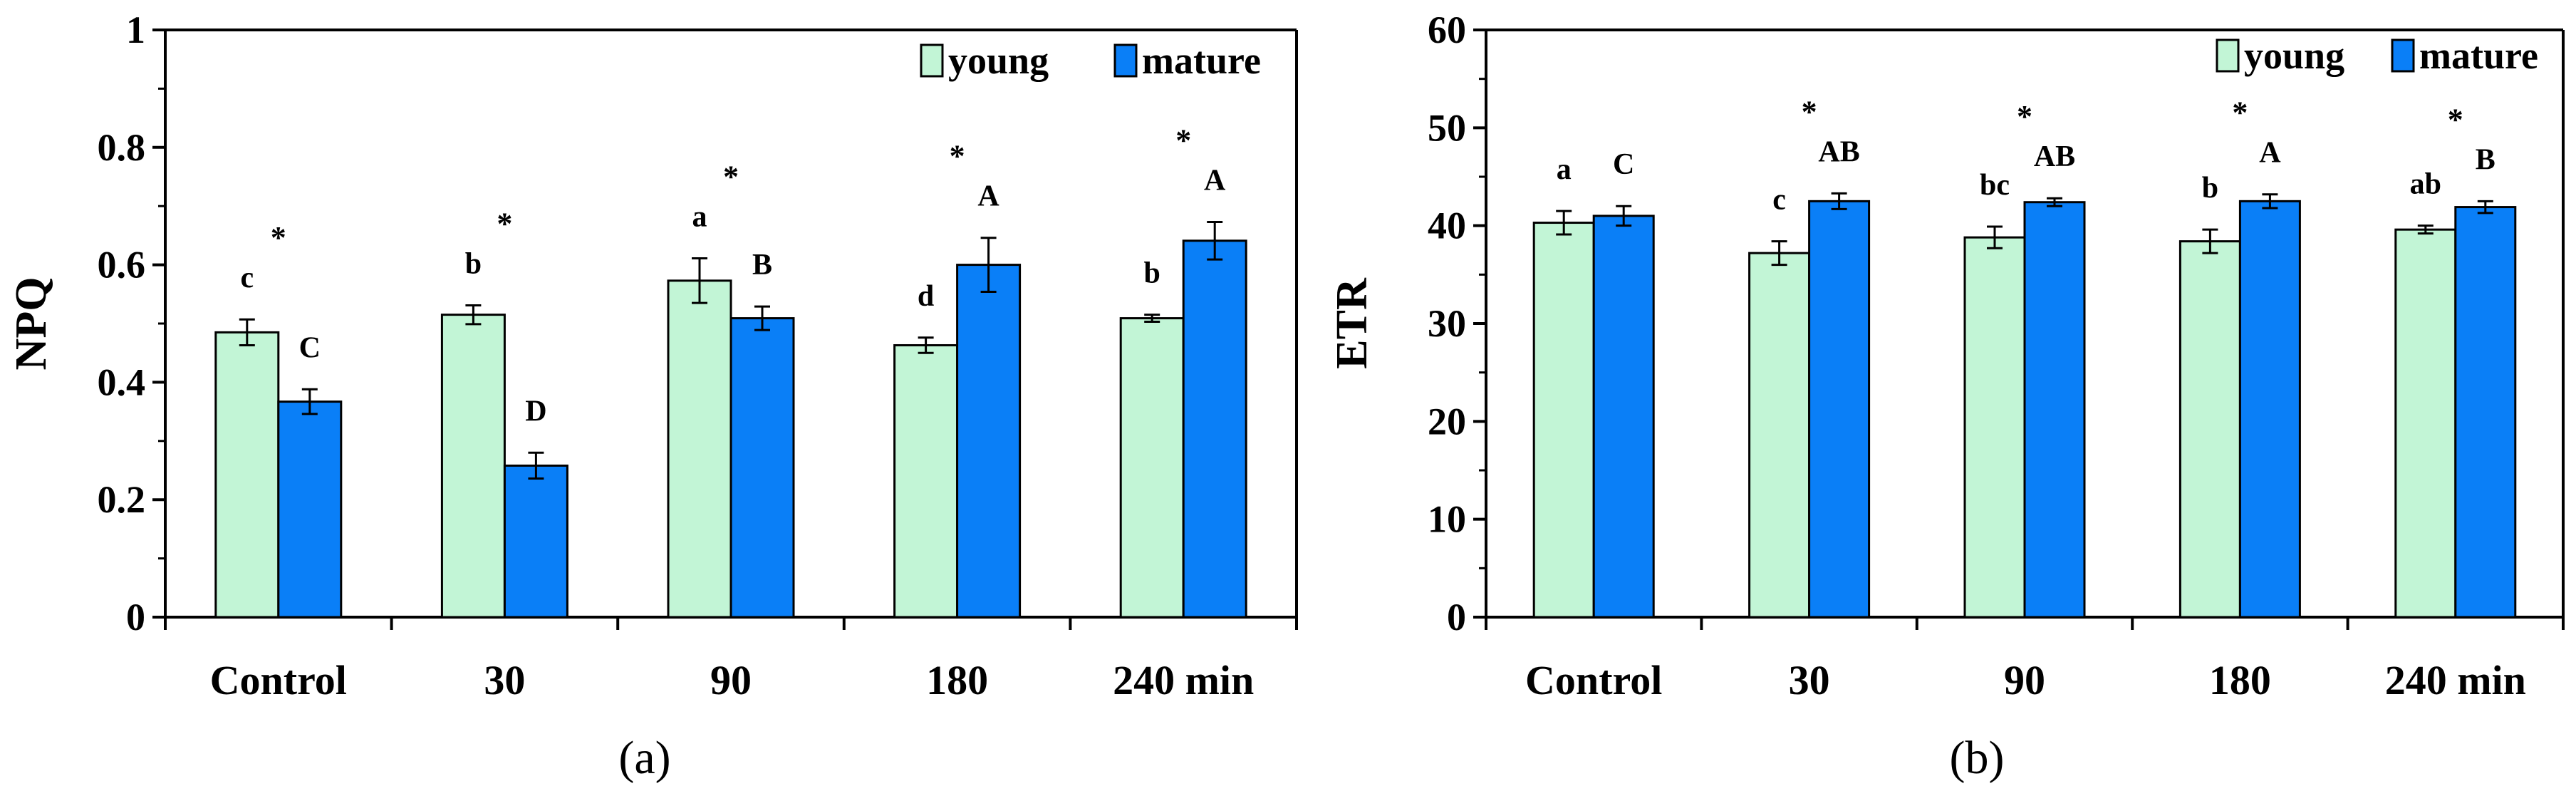 Image resolution: width=2576 pixels, height=796 pixels. Describe the element at coordinates (122, 265) in the screenshot. I see `y-tick-label: 0.6` at that location.